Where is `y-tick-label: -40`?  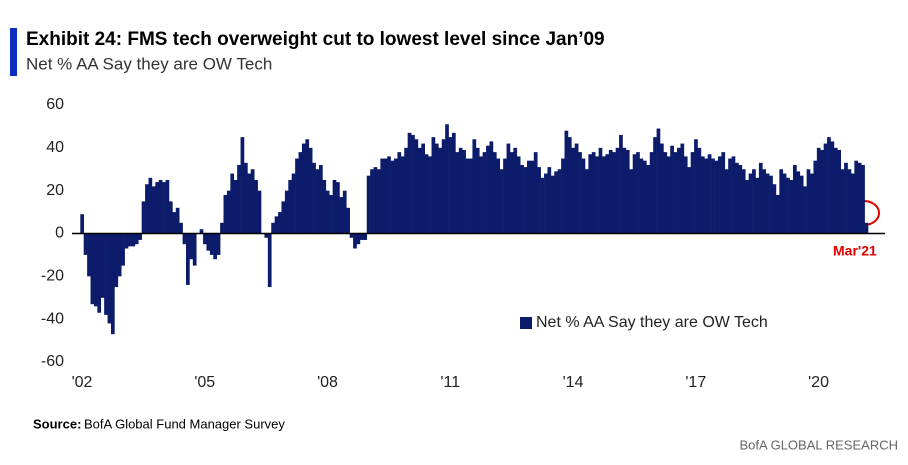 y-tick-label: -40 is located at coordinates (52, 318).